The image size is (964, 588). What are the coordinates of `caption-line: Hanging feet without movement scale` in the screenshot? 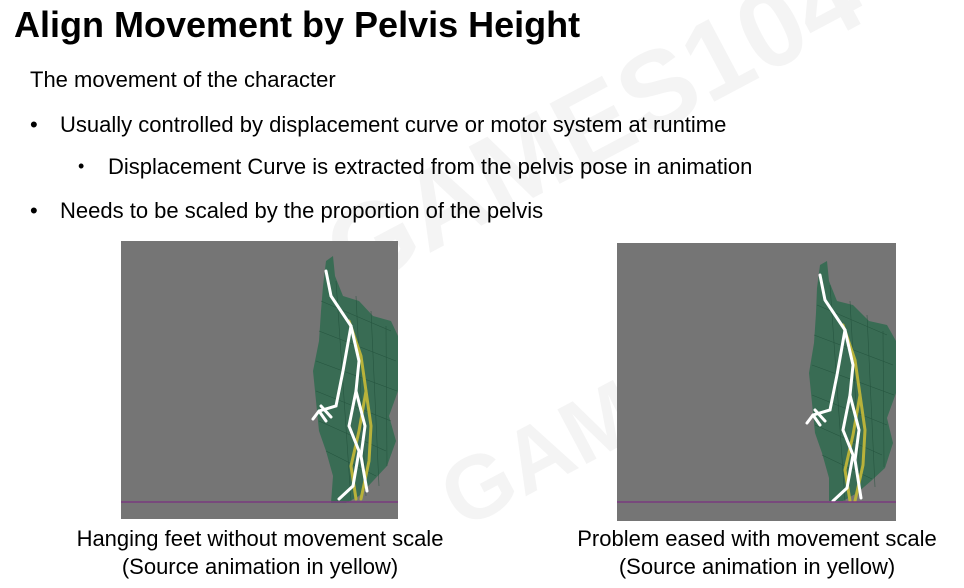 It's located at (260, 538).